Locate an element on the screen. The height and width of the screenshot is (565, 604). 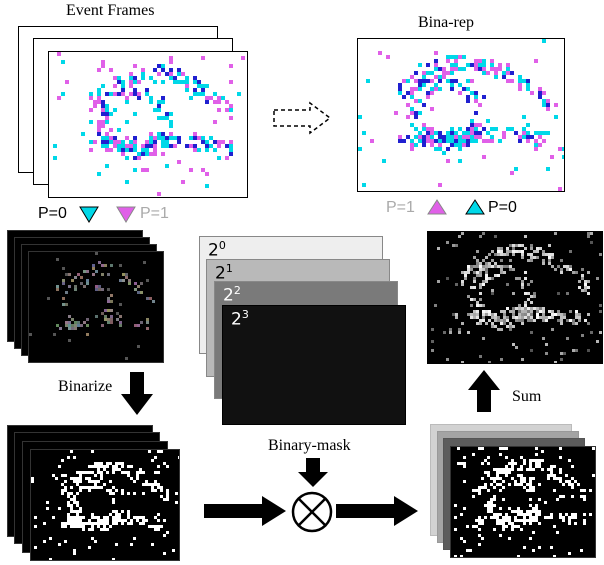
weighted-frame-front is located at coordinates (523, 502).